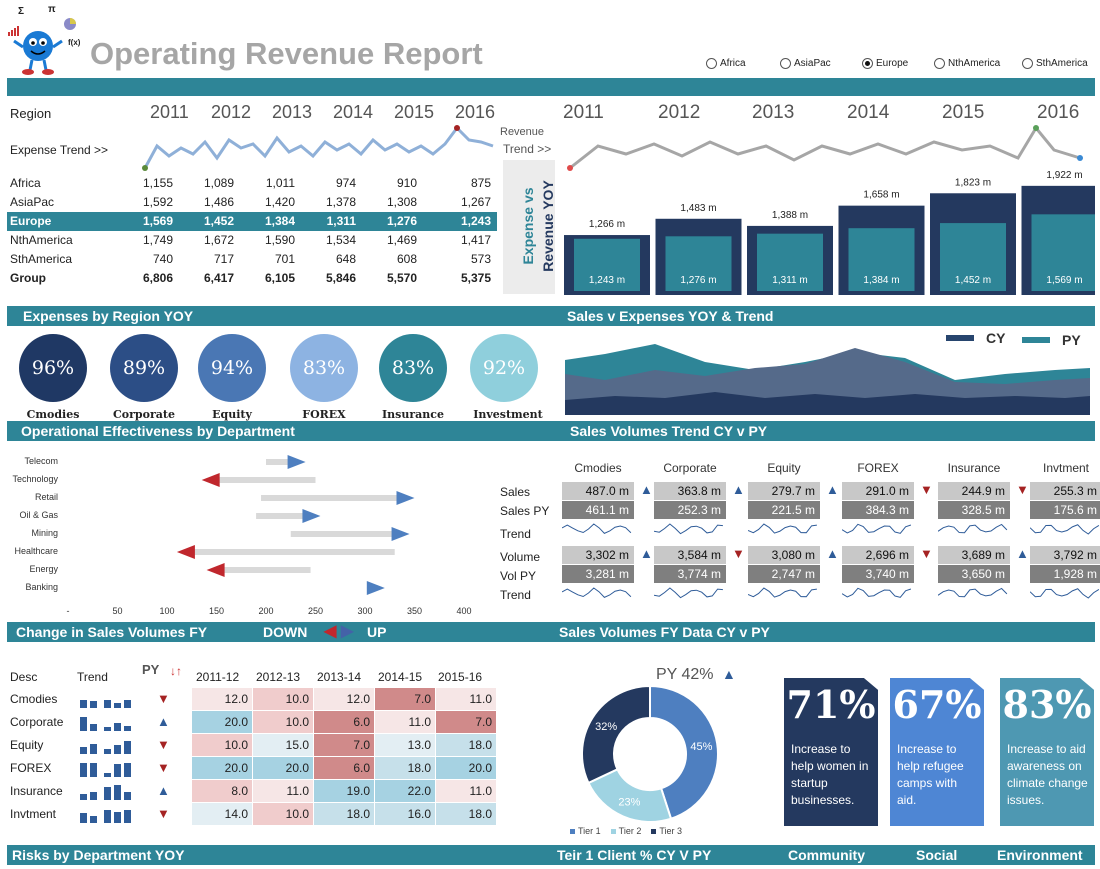  What do you see at coordinates (460, 677) in the screenshot?
I see `header-2015-16: 2015-16` at bounding box center [460, 677].